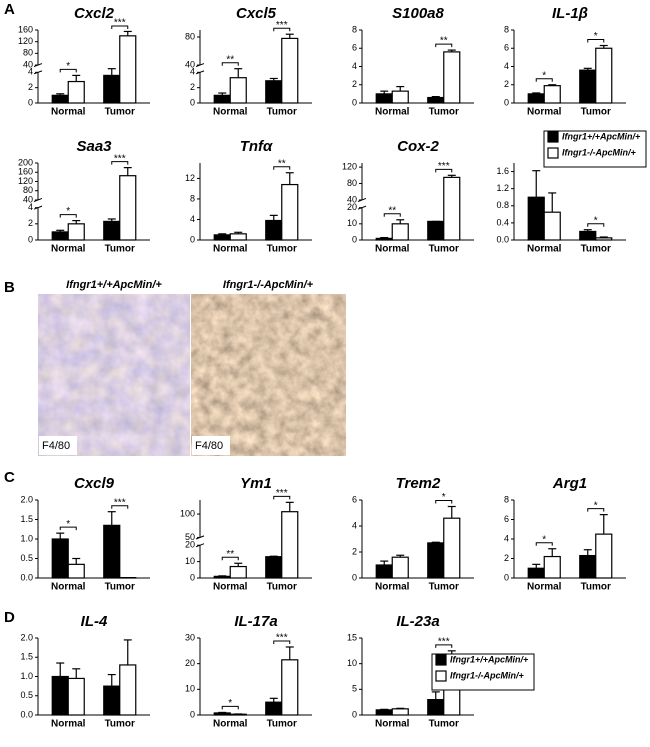 The image size is (650, 747). I want to click on y-tick-label: 100, so click(187, 513).